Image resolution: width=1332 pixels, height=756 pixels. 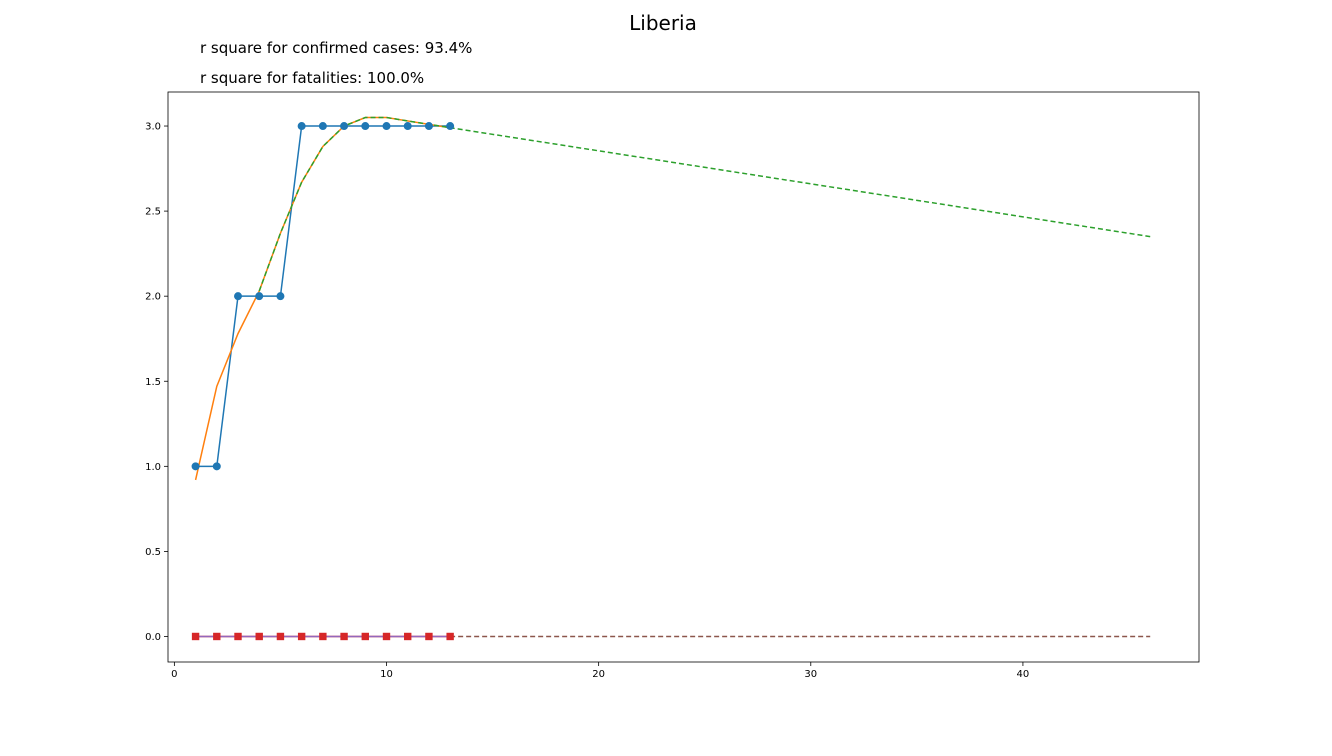 I want to click on x-tick-label-10: 10, so click(x=386, y=674).